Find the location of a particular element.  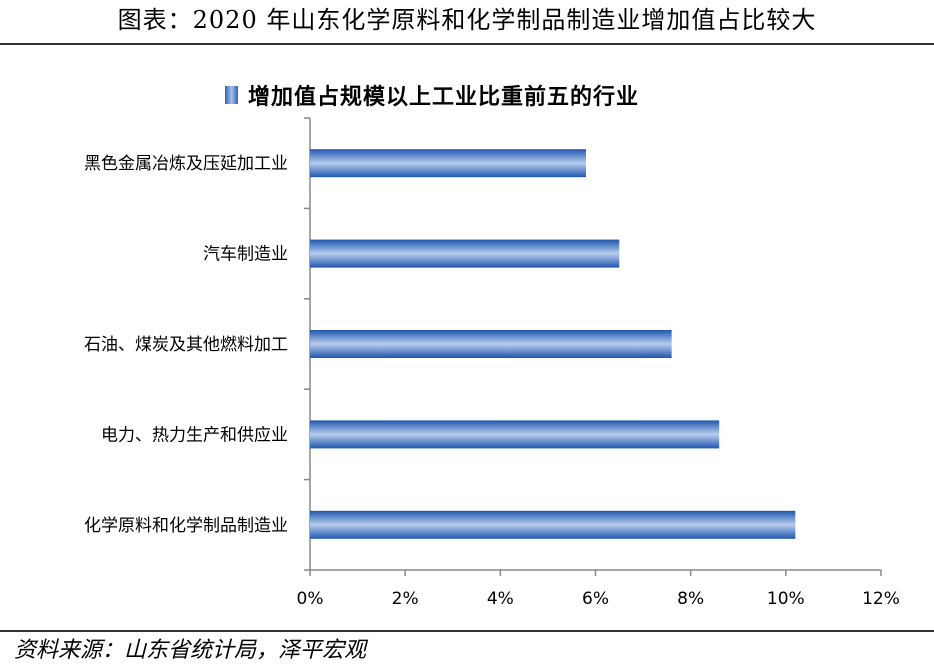

x-tick-label: 10% is located at coordinates (786, 599).